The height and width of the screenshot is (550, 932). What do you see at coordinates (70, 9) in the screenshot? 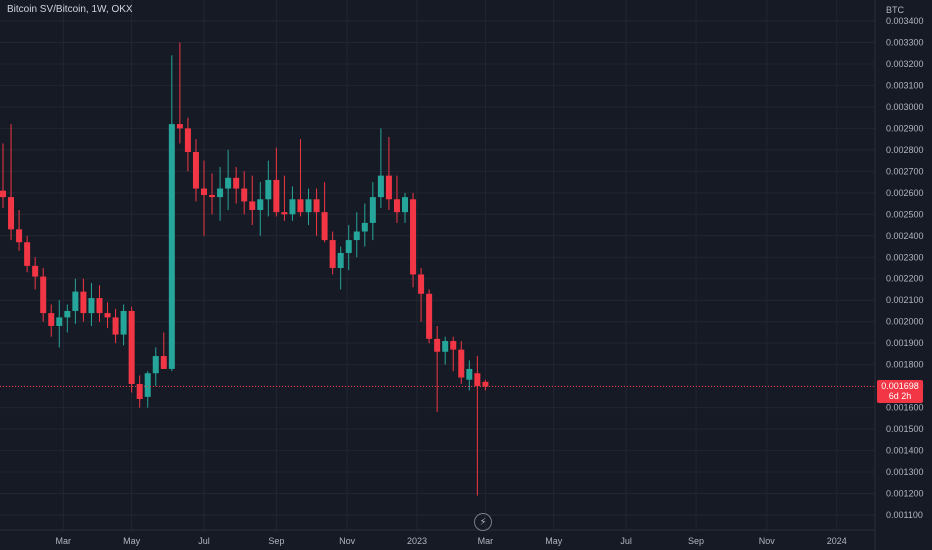
I see `chart-title: Bitcoin SV/Bitcoin, 1W, OKX` at bounding box center [70, 9].